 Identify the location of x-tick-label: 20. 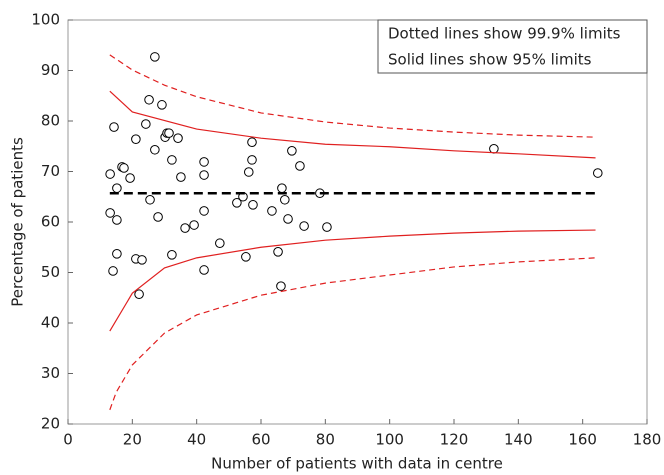
(132, 440).